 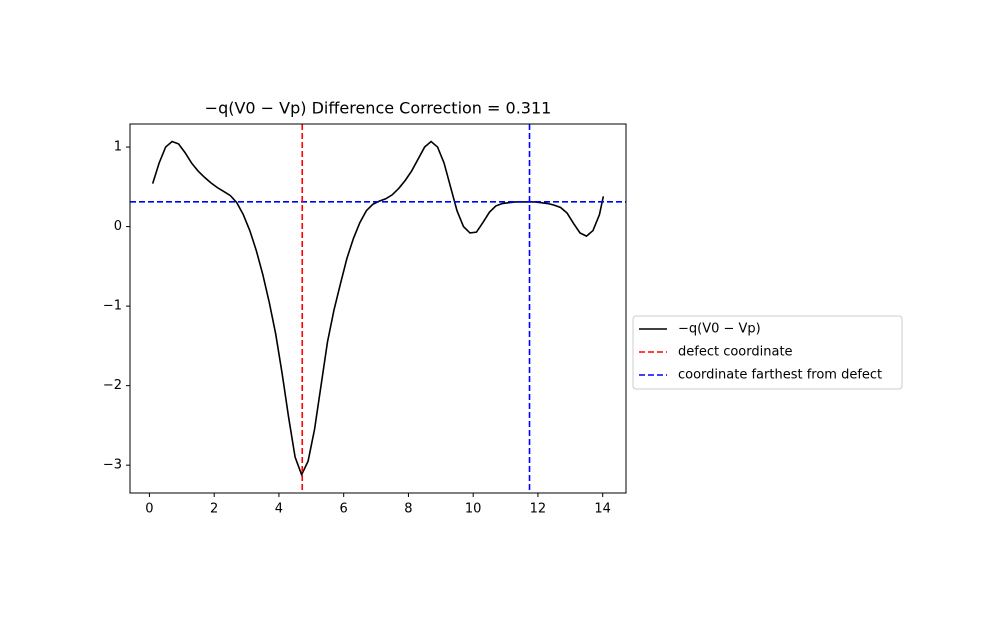 What do you see at coordinates (602, 509) in the screenshot?
I see `x-tick-label: 14` at bounding box center [602, 509].